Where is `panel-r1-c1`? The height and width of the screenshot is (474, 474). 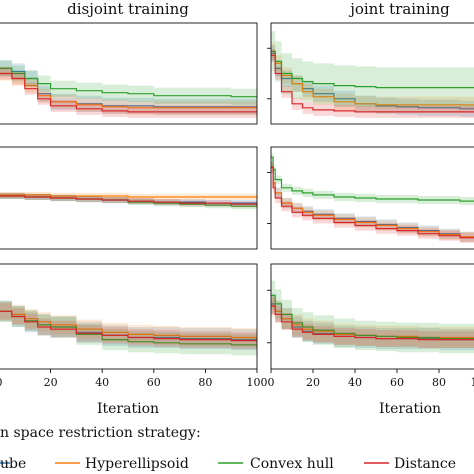 panel-r1-c1 is located at coordinates (370, 198).